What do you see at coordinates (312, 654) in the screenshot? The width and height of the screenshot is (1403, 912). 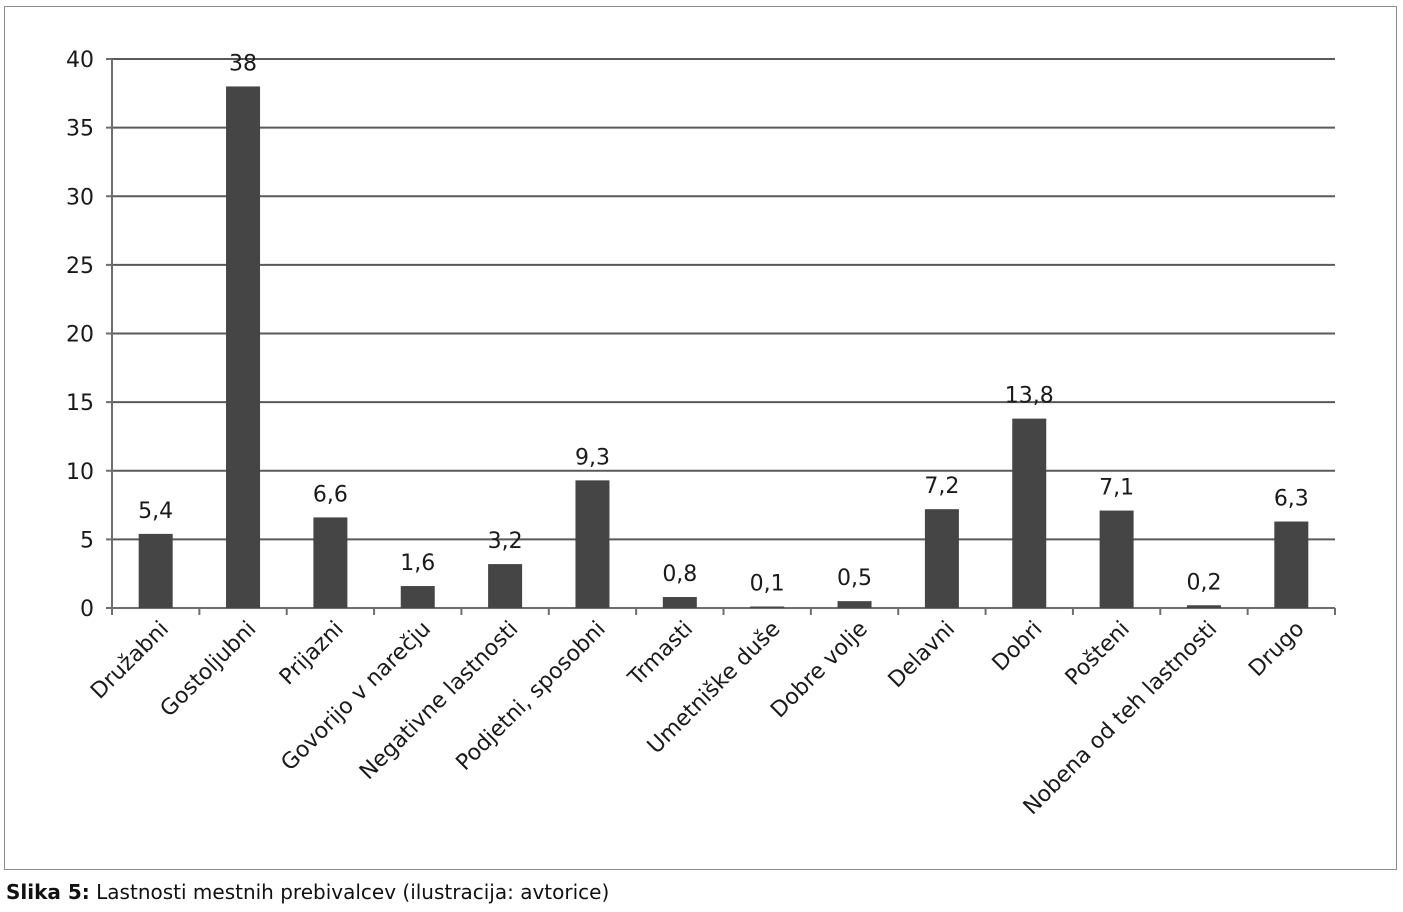 I see `x-category-label: Prijazni` at bounding box center [312, 654].